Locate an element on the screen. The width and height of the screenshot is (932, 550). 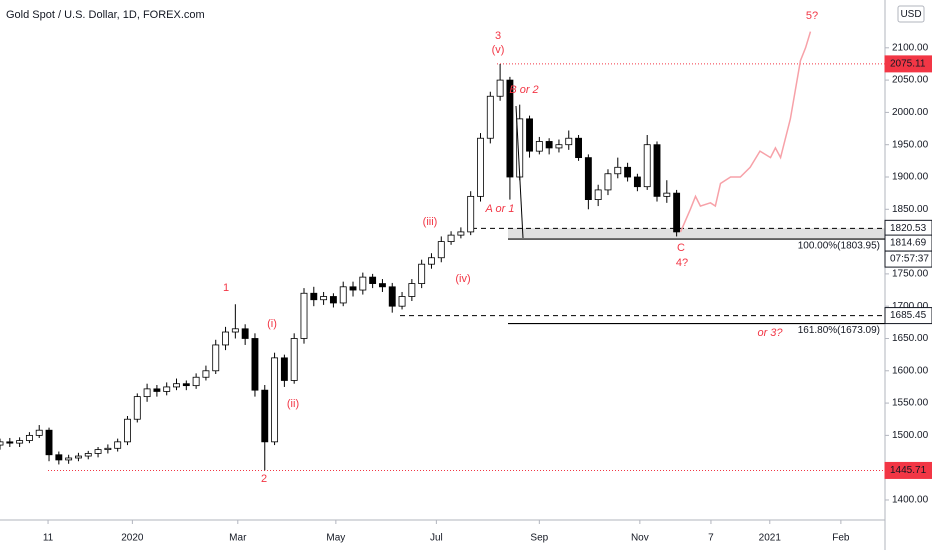
currency-label: USD is located at coordinates (910, 14).